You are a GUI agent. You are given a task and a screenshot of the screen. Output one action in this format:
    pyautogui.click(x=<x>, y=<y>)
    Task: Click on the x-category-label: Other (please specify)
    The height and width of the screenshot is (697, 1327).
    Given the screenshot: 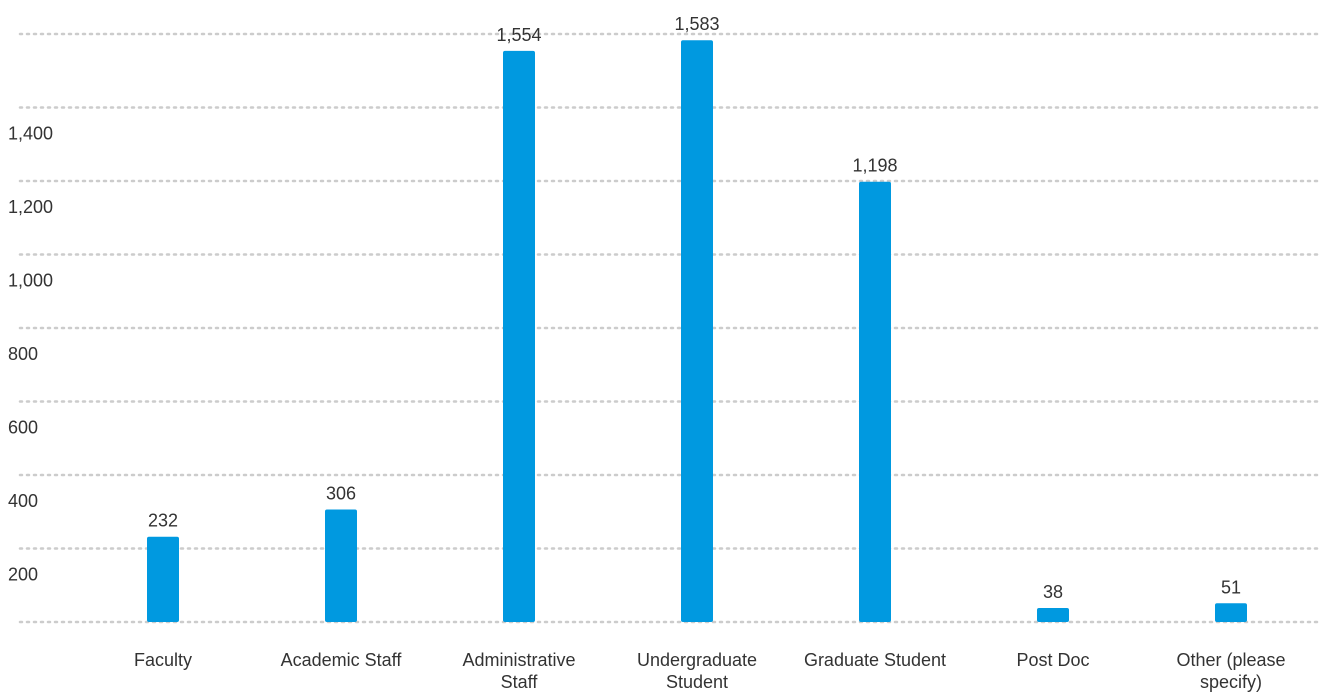 What is the action you would take?
    pyautogui.click(x=1230, y=671)
    